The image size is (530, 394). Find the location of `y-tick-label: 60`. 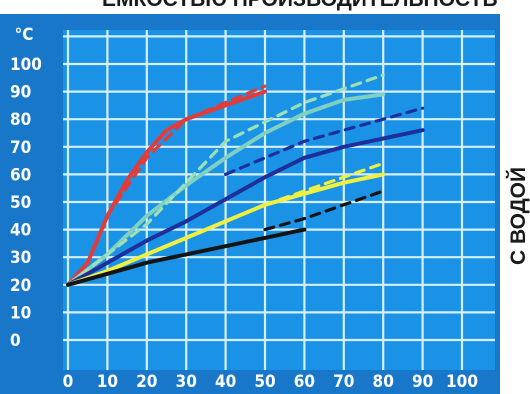

y-tick-label: 60 is located at coordinates (20, 175).